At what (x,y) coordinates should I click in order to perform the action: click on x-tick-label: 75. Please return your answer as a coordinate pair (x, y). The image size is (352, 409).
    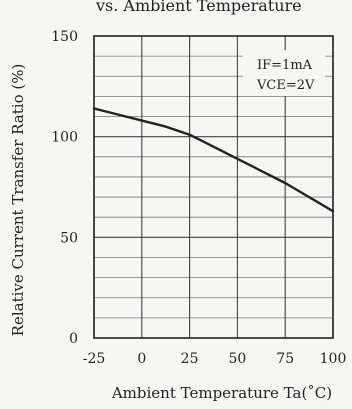
    Looking at the image, I should click on (285, 359).